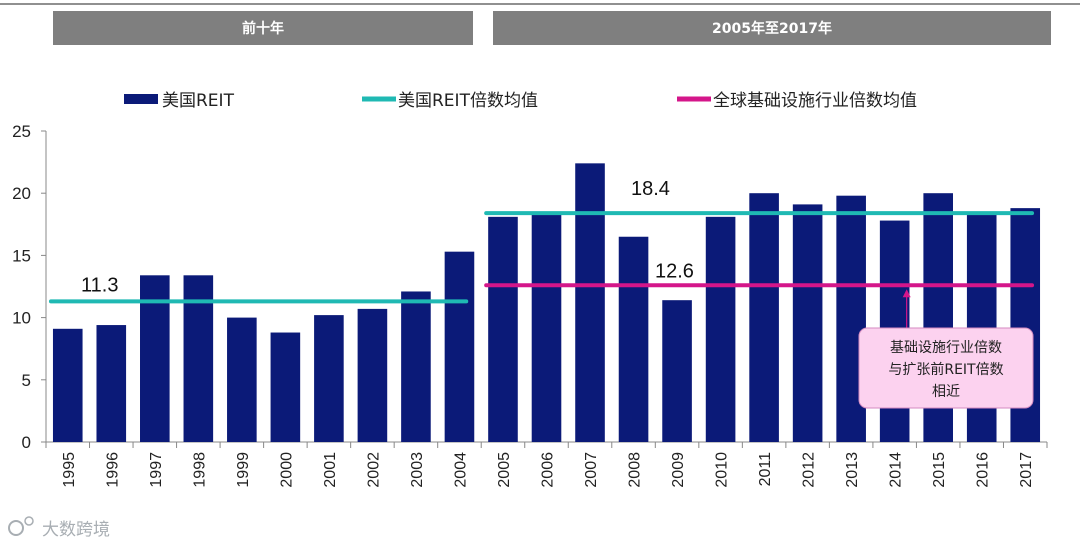 The image size is (1080, 549). I want to click on period-label-first-decade: 前十年, so click(263, 28).